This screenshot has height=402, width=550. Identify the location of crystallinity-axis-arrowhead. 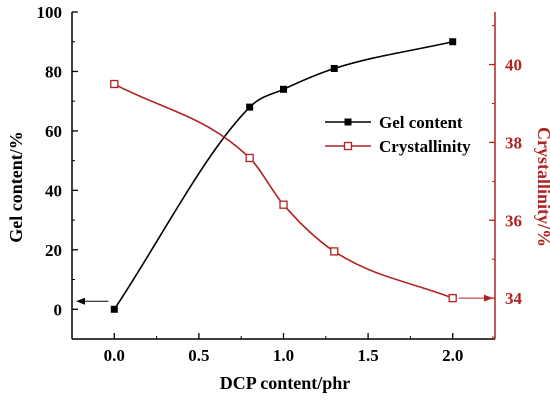
(488, 298).